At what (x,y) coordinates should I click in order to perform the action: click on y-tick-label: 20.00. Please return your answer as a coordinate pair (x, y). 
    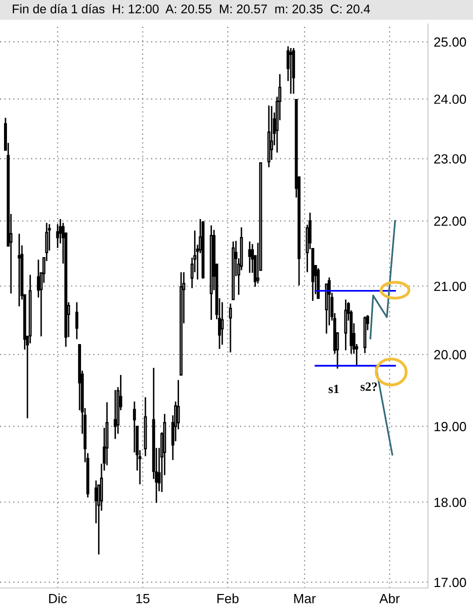
    Looking at the image, I should click on (450, 355).